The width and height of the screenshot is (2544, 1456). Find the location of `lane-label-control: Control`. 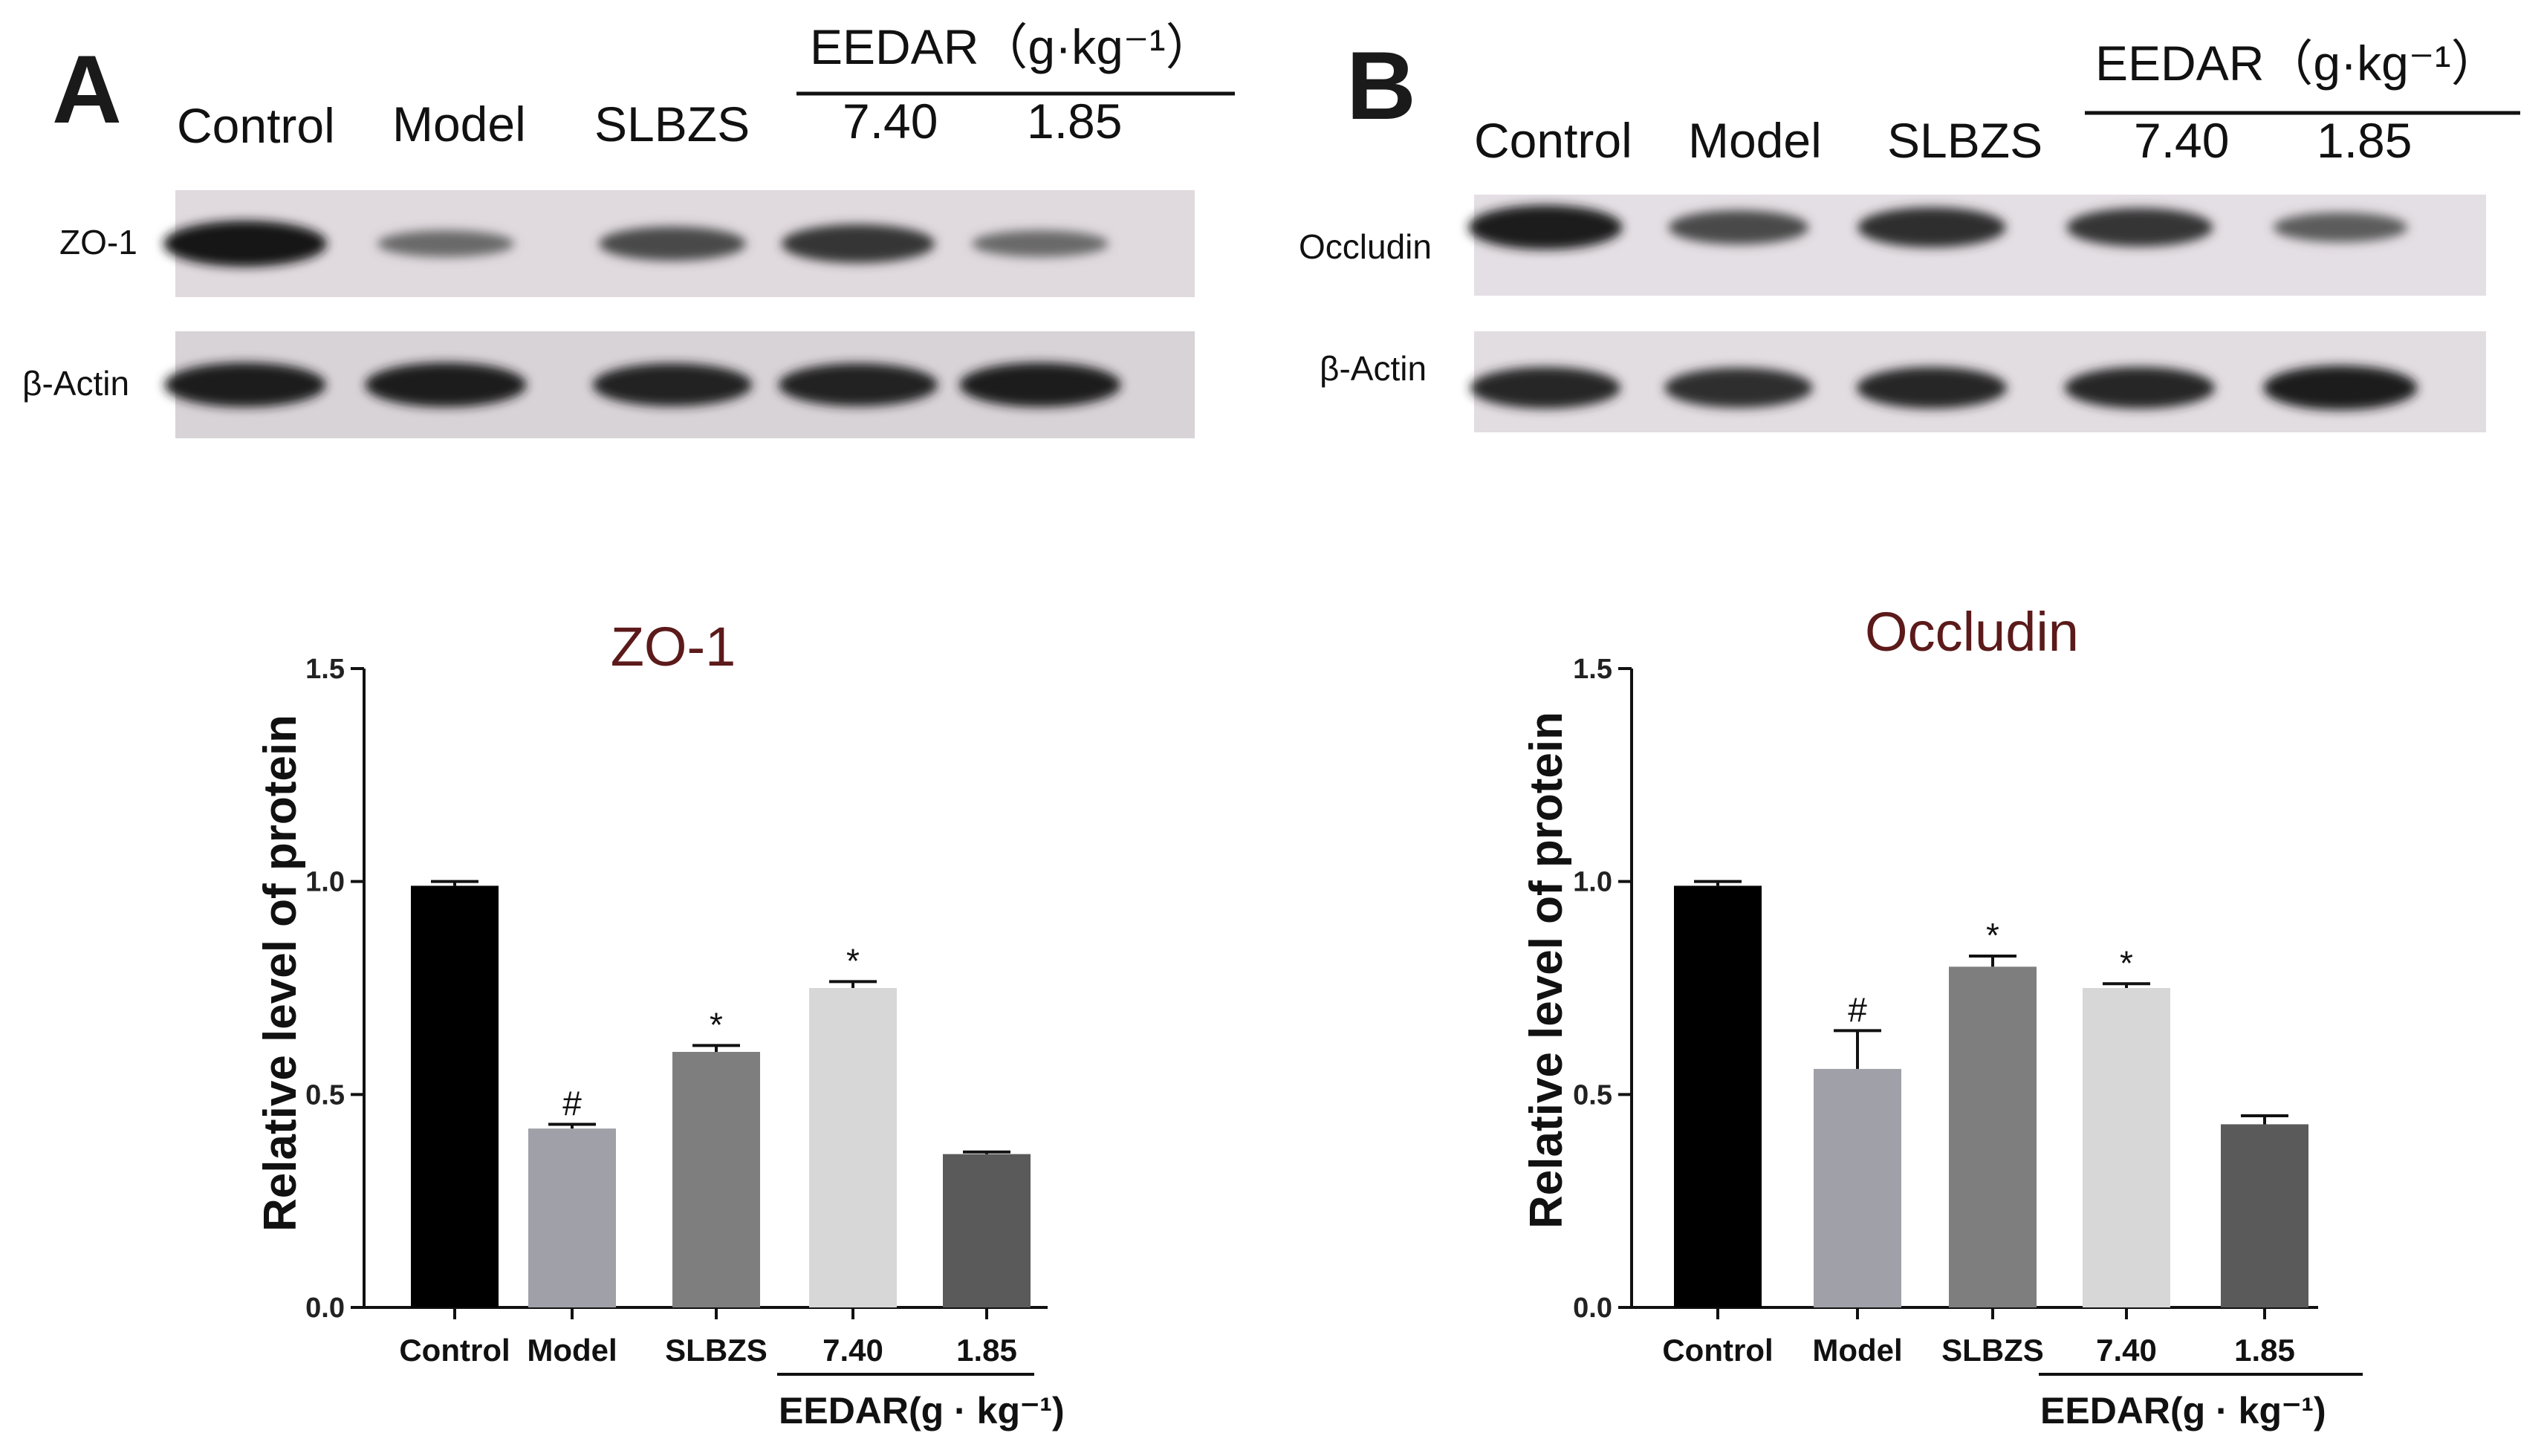

lane-label-control: Control is located at coordinates (256, 126).